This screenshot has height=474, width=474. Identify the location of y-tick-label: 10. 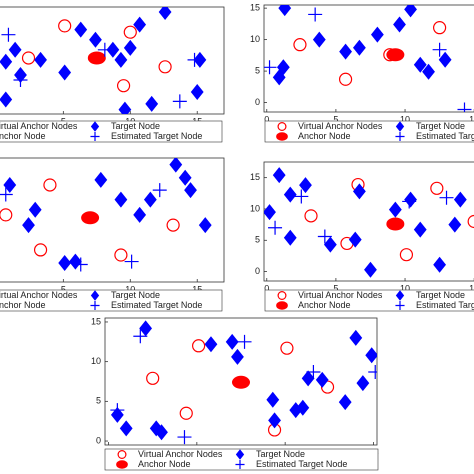
(255, 208).